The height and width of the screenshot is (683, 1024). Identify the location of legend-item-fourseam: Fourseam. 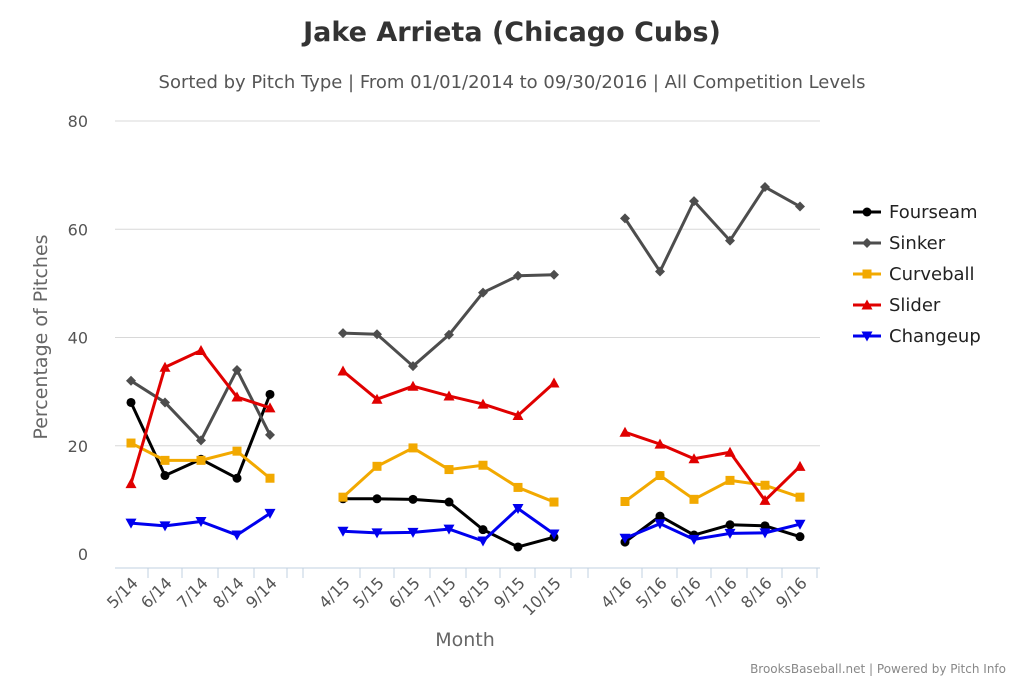
(915, 212).